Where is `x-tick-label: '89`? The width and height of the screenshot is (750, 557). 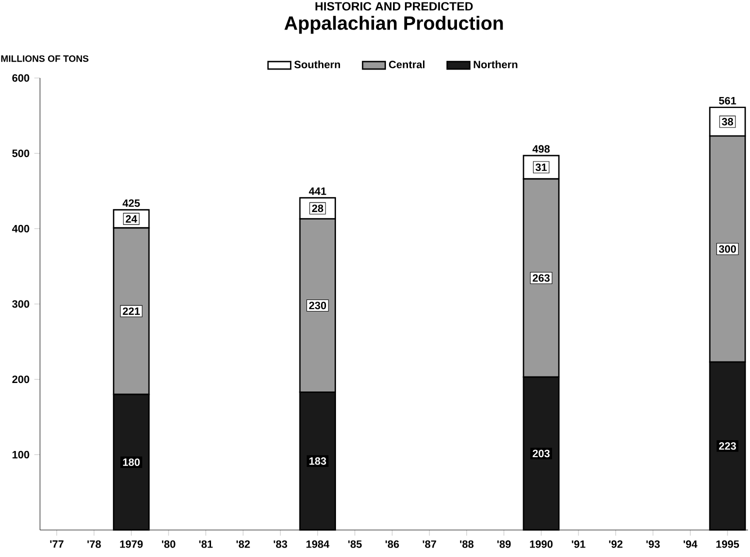
x-tick-label: '89 is located at coordinates (504, 544).